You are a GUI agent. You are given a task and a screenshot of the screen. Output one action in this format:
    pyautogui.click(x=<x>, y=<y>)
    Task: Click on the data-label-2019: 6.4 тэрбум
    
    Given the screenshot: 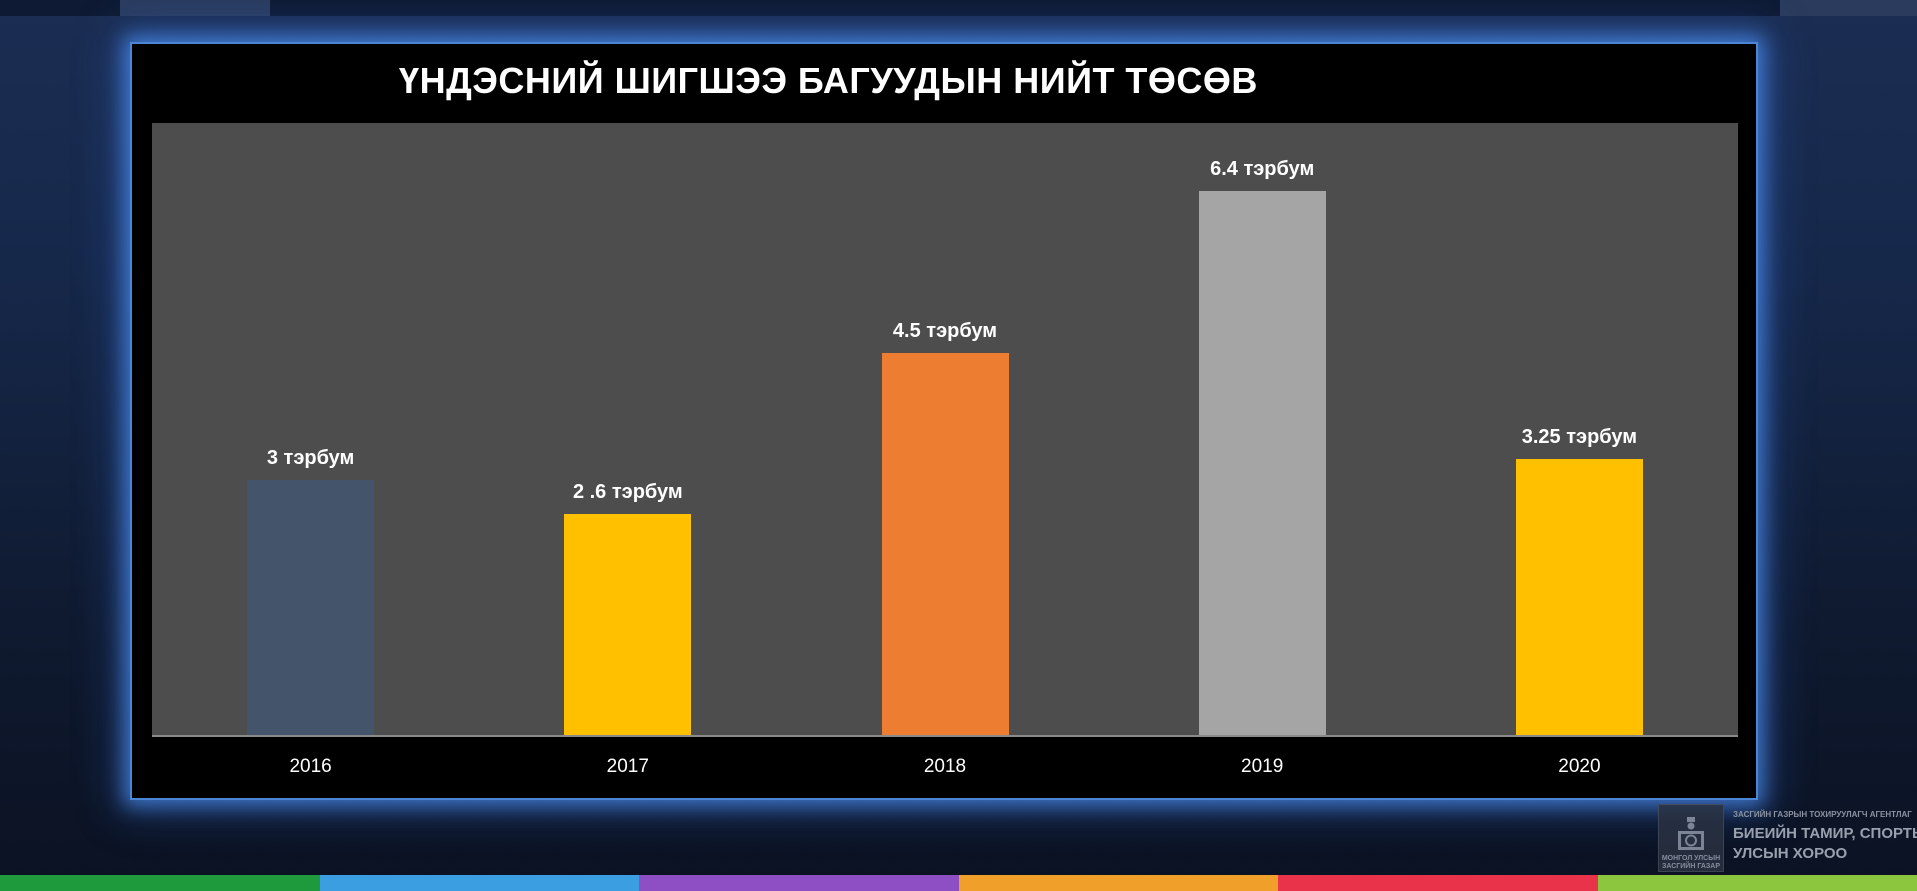 What is the action you would take?
    pyautogui.click(x=1262, y=169)
    